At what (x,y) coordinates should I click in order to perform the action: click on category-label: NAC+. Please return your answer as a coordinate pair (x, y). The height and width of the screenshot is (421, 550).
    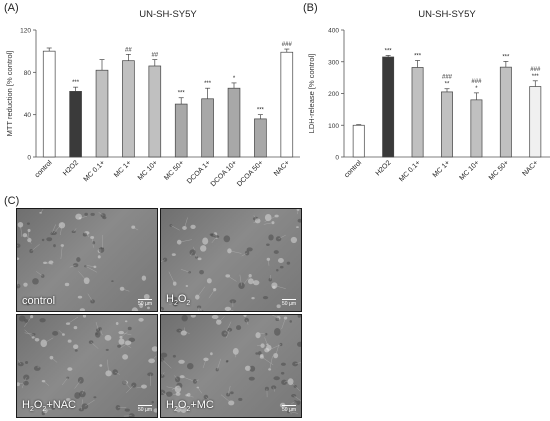
    Looking at the image, I should click on (530, 168).